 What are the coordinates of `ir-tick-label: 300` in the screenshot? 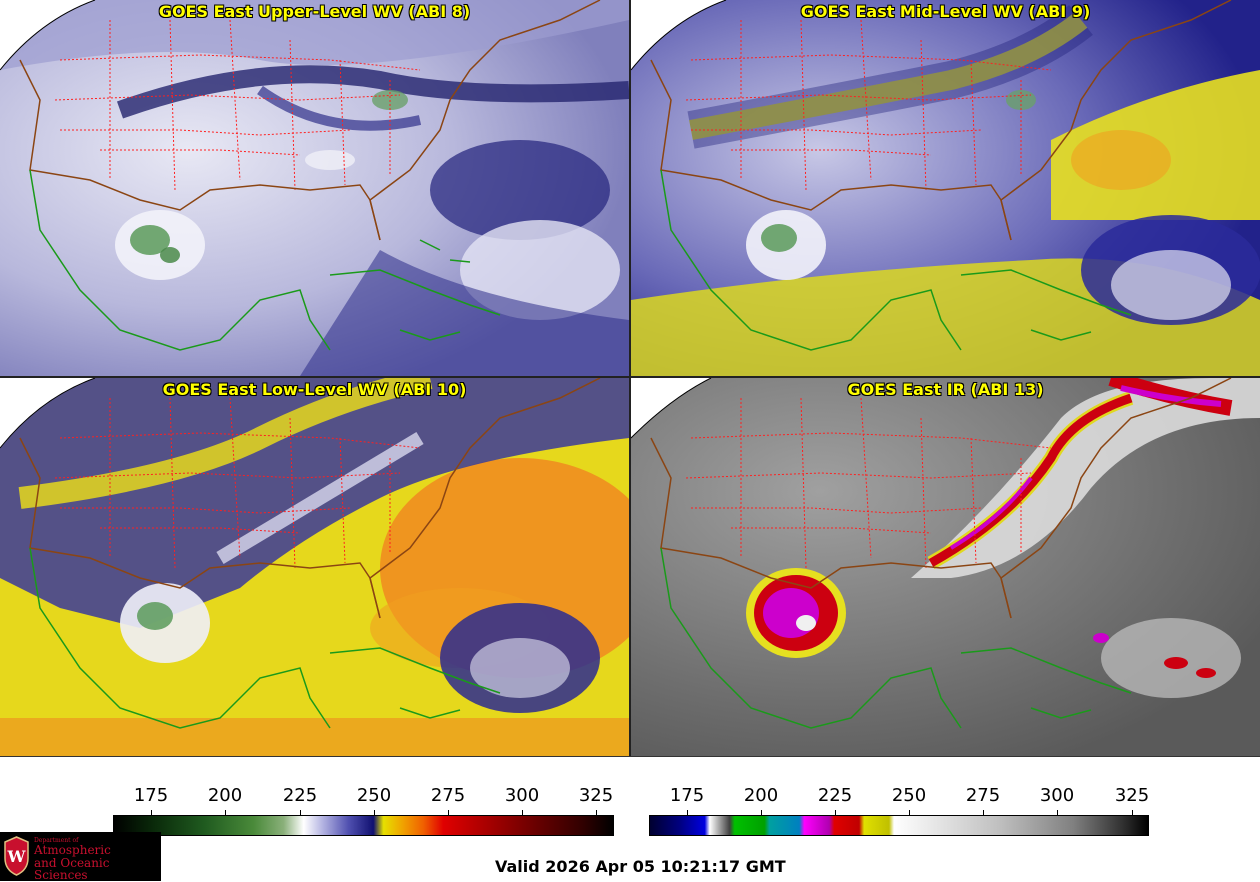 It's located at (1057, 795).